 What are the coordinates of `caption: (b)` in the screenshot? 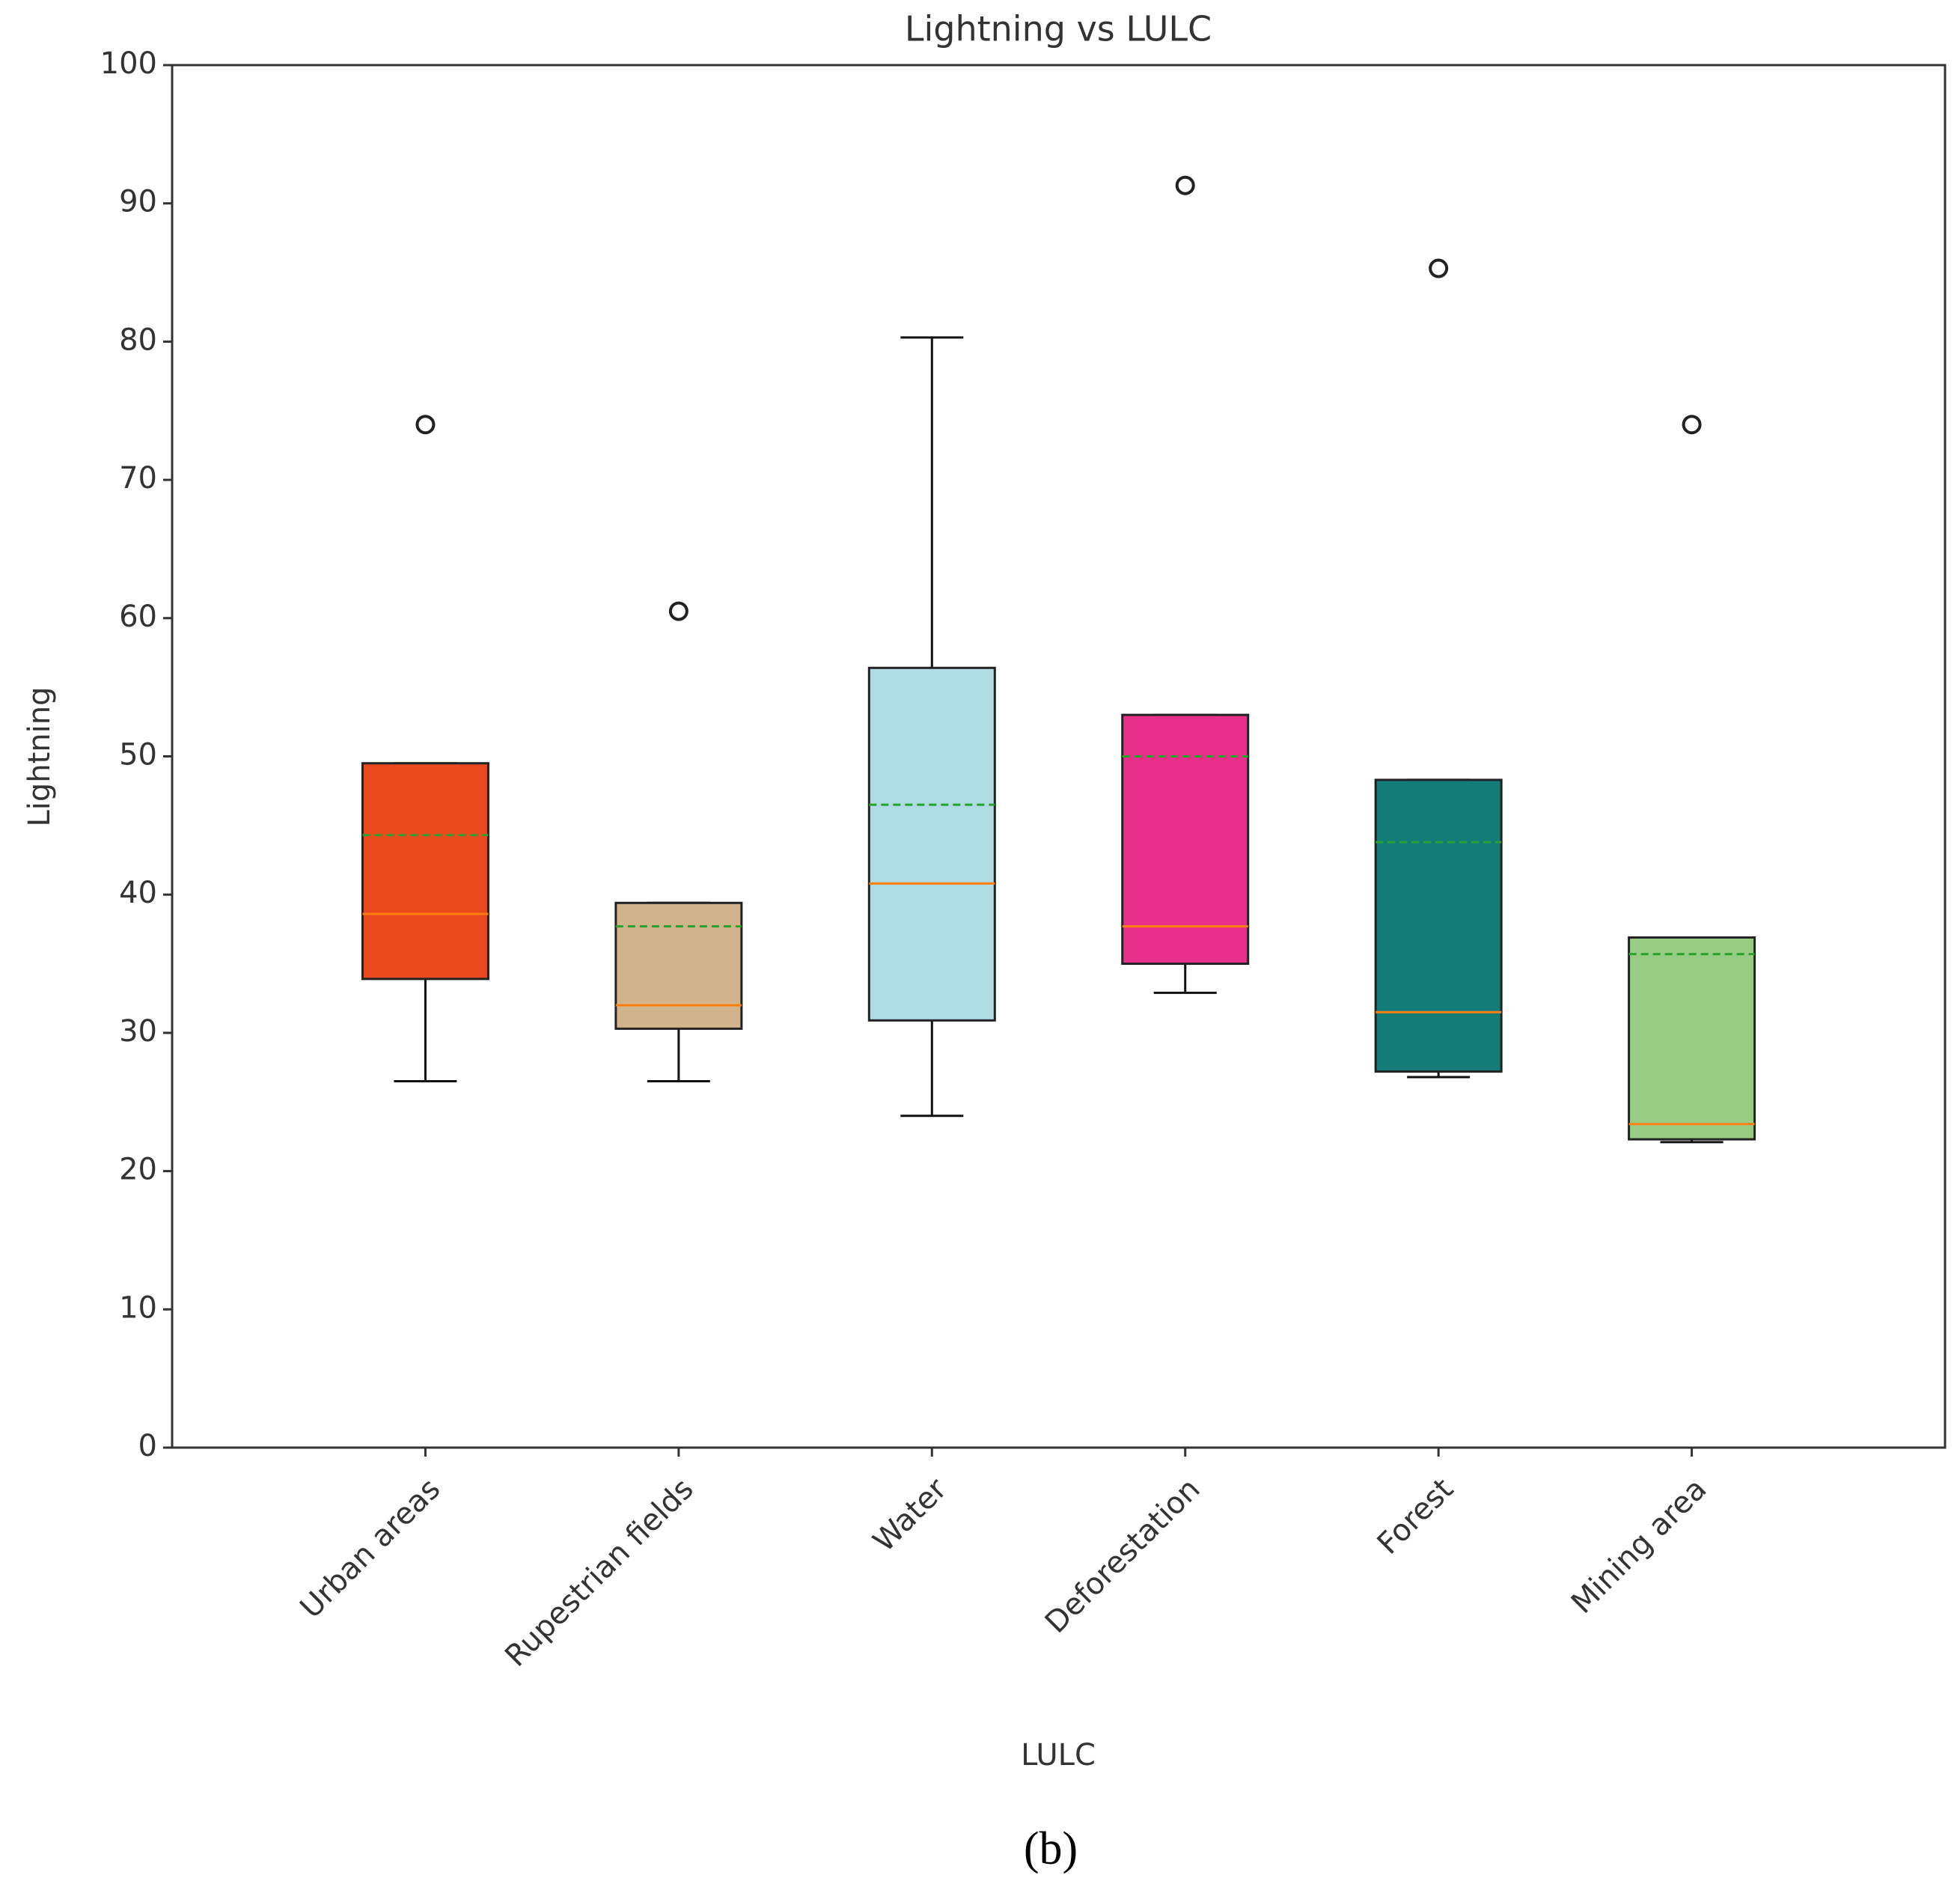 It's located at (1051, 1849).